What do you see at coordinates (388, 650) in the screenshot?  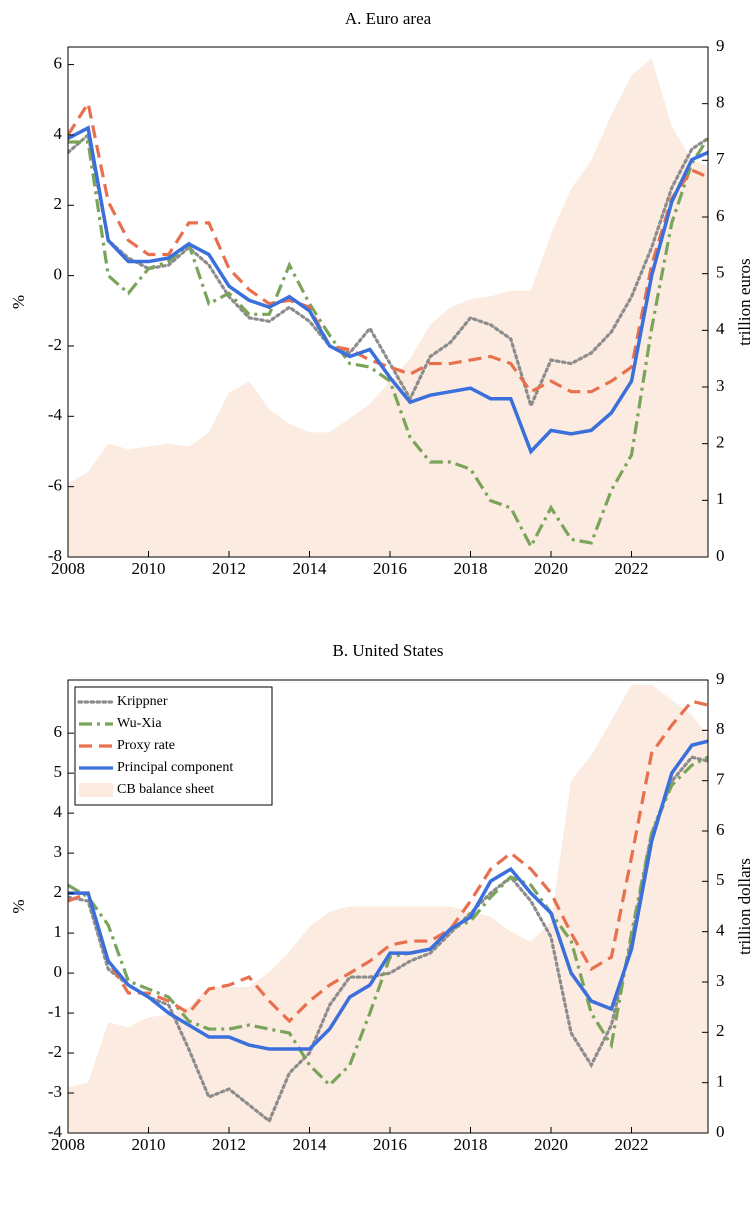 I see `chart-title: B. United States` at bounding box center [388, 650].